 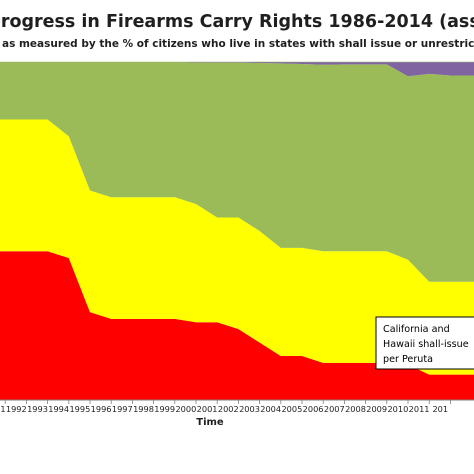 What do you see at coordinates (207, 409) in the screenshot?
I see `x-tick-label: 2001` at bounding box center [207, 409].